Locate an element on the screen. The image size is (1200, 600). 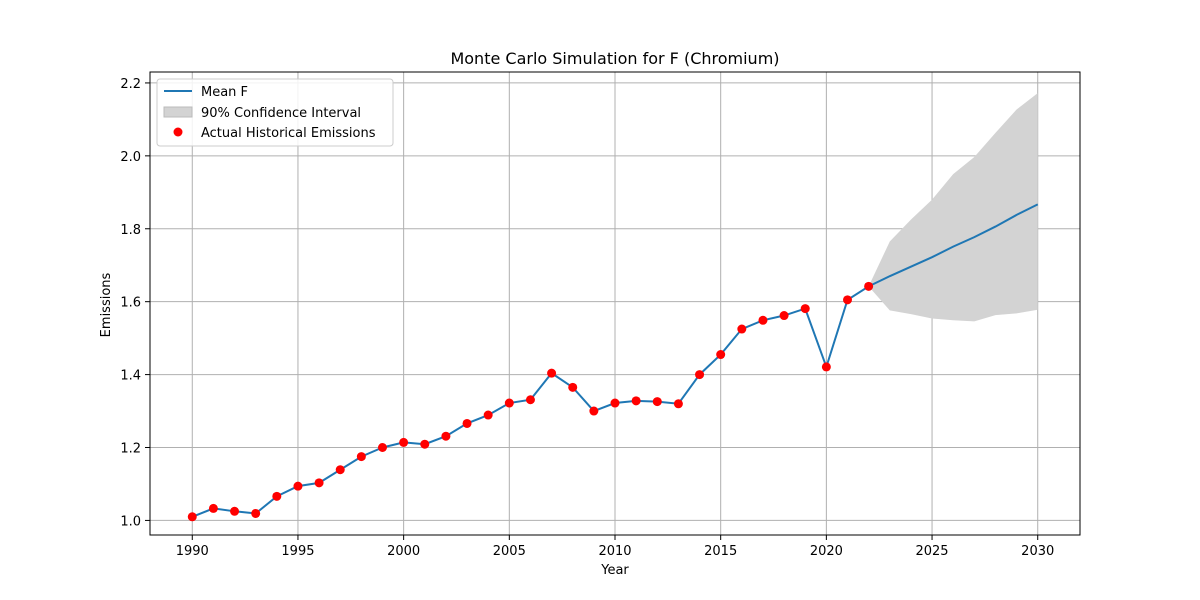
x-tick-label: 2025 is located at coordinates (931, 551).